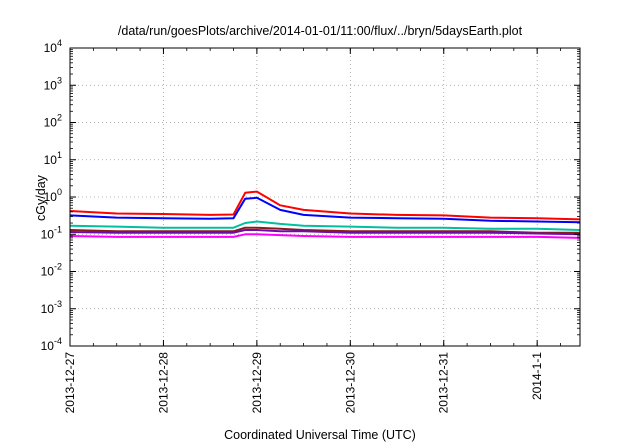 The height and width of the screenshot is (448, 640). What do you see at coordinates (257, 383) in the screenshot?
I see `x-tick-label: 2013-12-29` at bounding box center [257, 383].